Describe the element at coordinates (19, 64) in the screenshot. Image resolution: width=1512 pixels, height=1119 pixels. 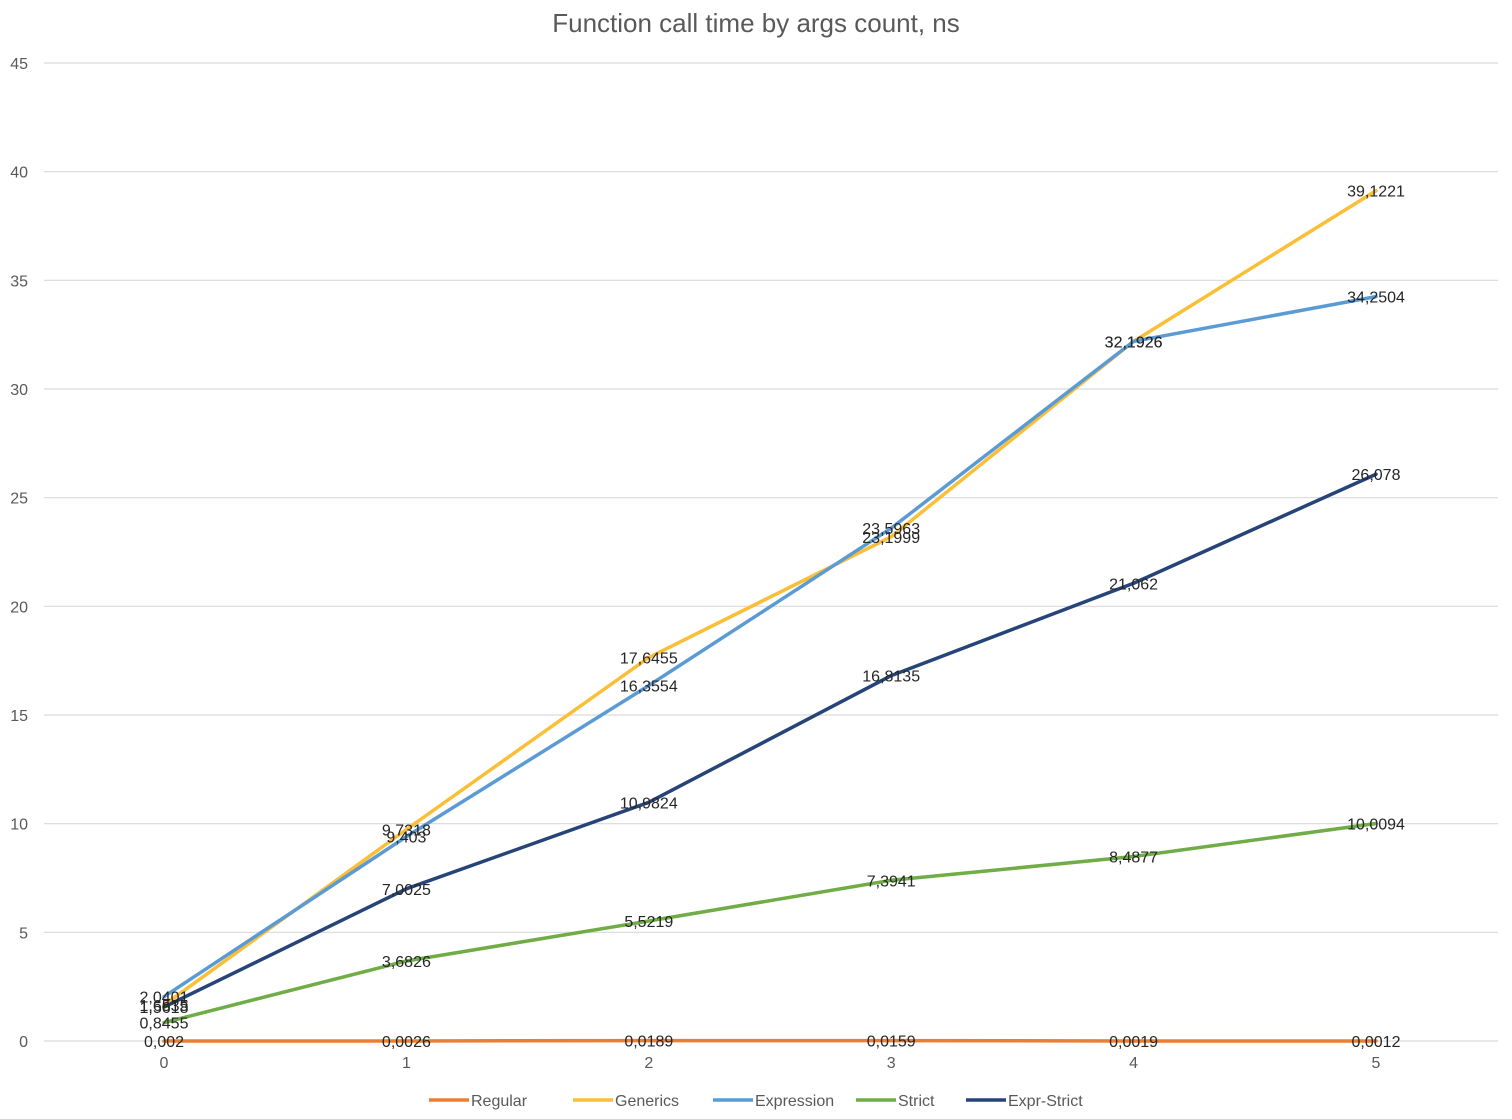
I see `y-tick-label: 45` at that location.